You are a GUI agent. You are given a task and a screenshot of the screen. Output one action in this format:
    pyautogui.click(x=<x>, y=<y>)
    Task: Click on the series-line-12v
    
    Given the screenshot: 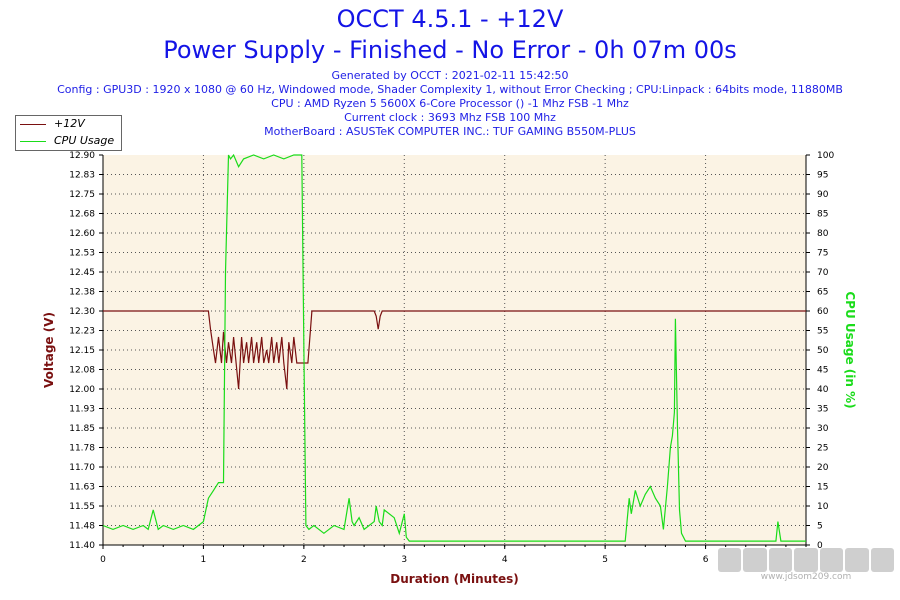 What is the action you would take?
    pyautogui.click(x=454, y=350)
    